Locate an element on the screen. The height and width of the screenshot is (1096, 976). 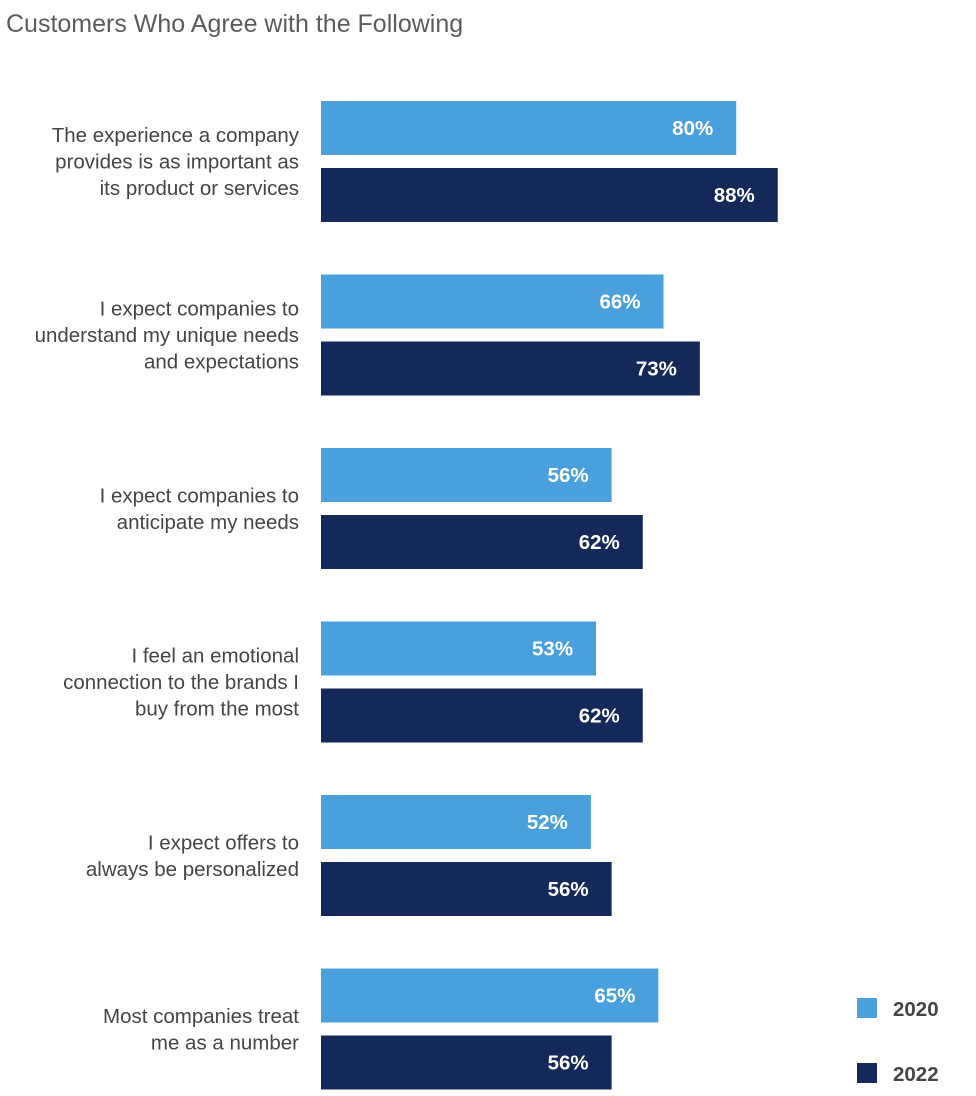
category-label-line: its product or services is located at coordinates (199, 188).